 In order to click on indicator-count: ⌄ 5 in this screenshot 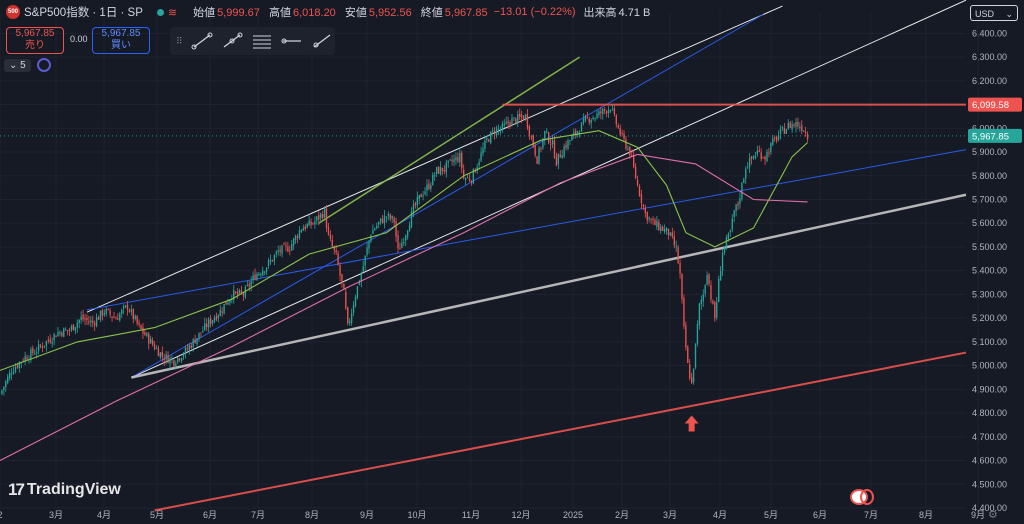, I will do `click(17, 65)`.